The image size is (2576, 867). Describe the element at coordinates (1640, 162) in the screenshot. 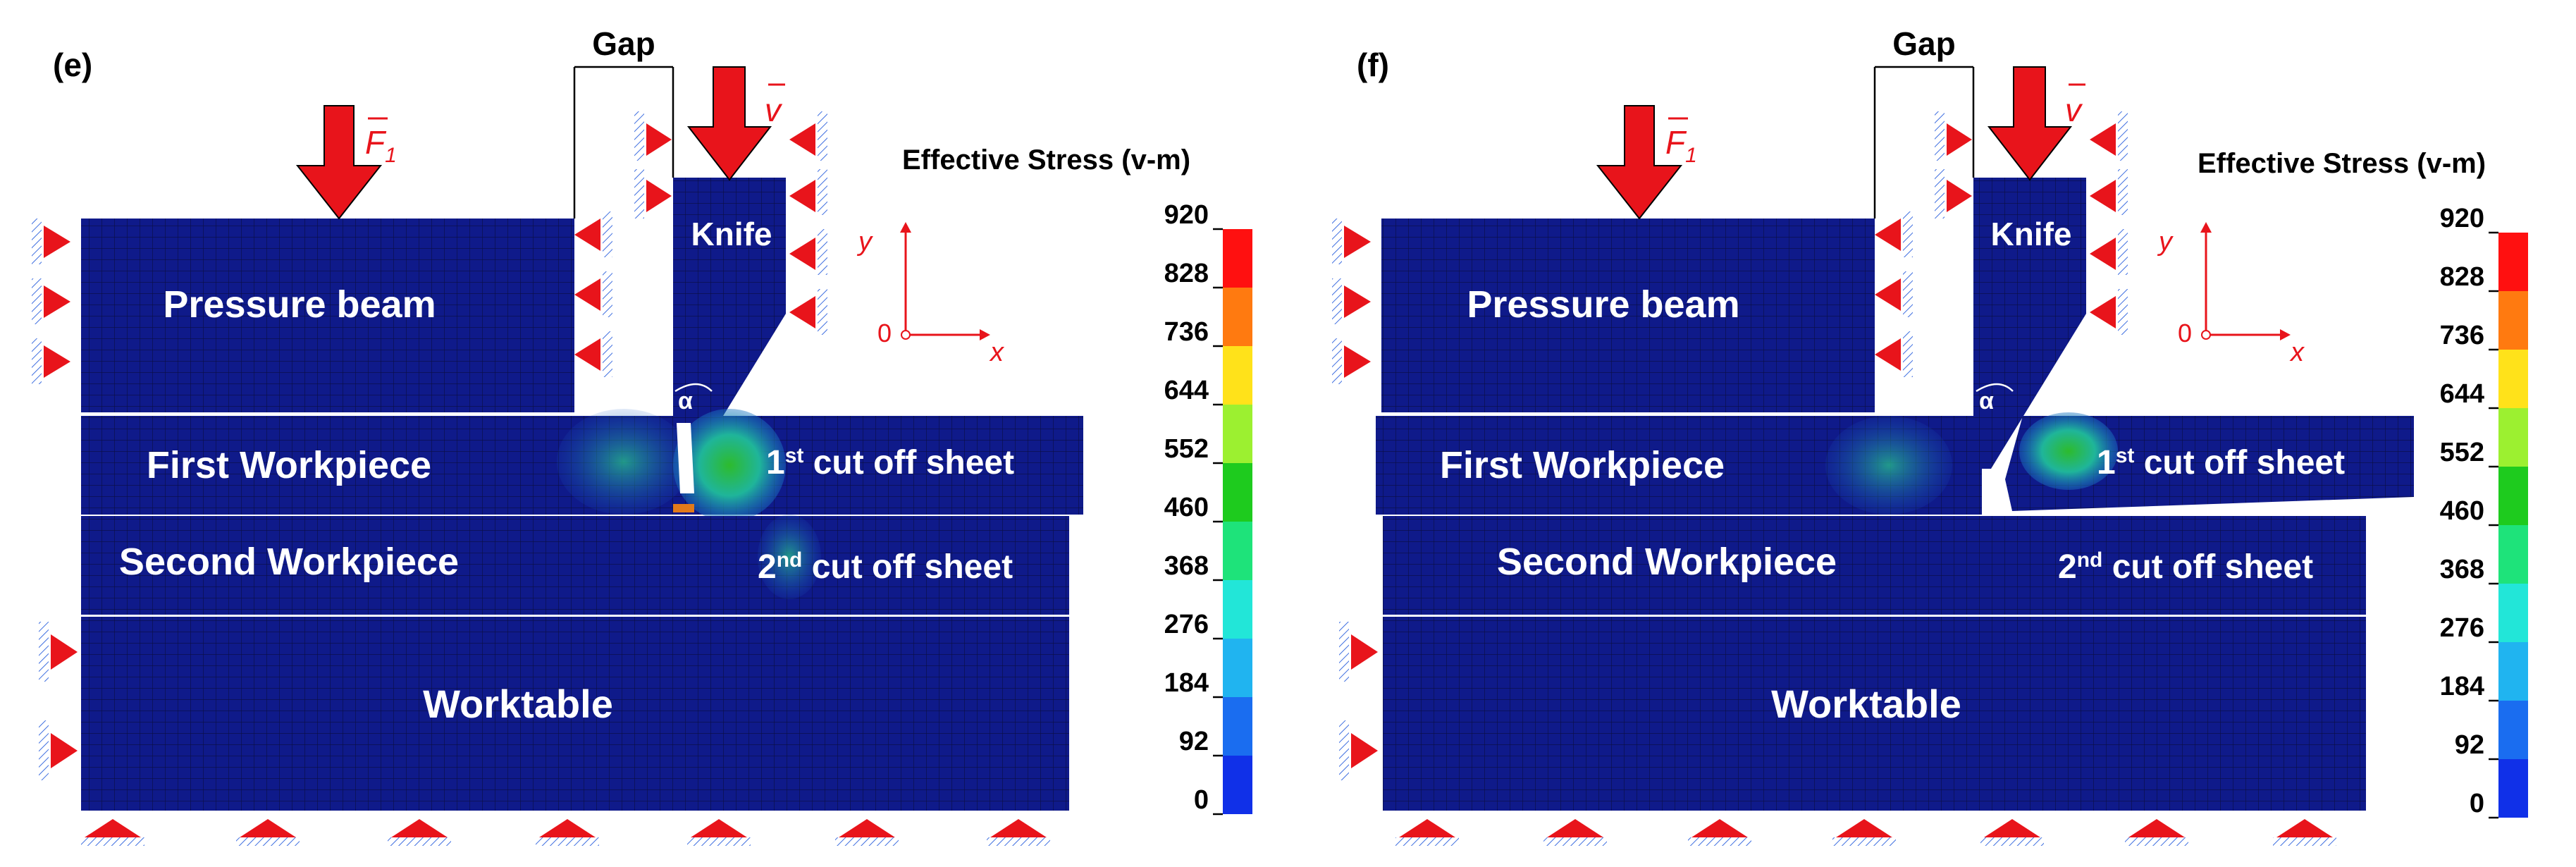

I see `force-arrow` at that location.